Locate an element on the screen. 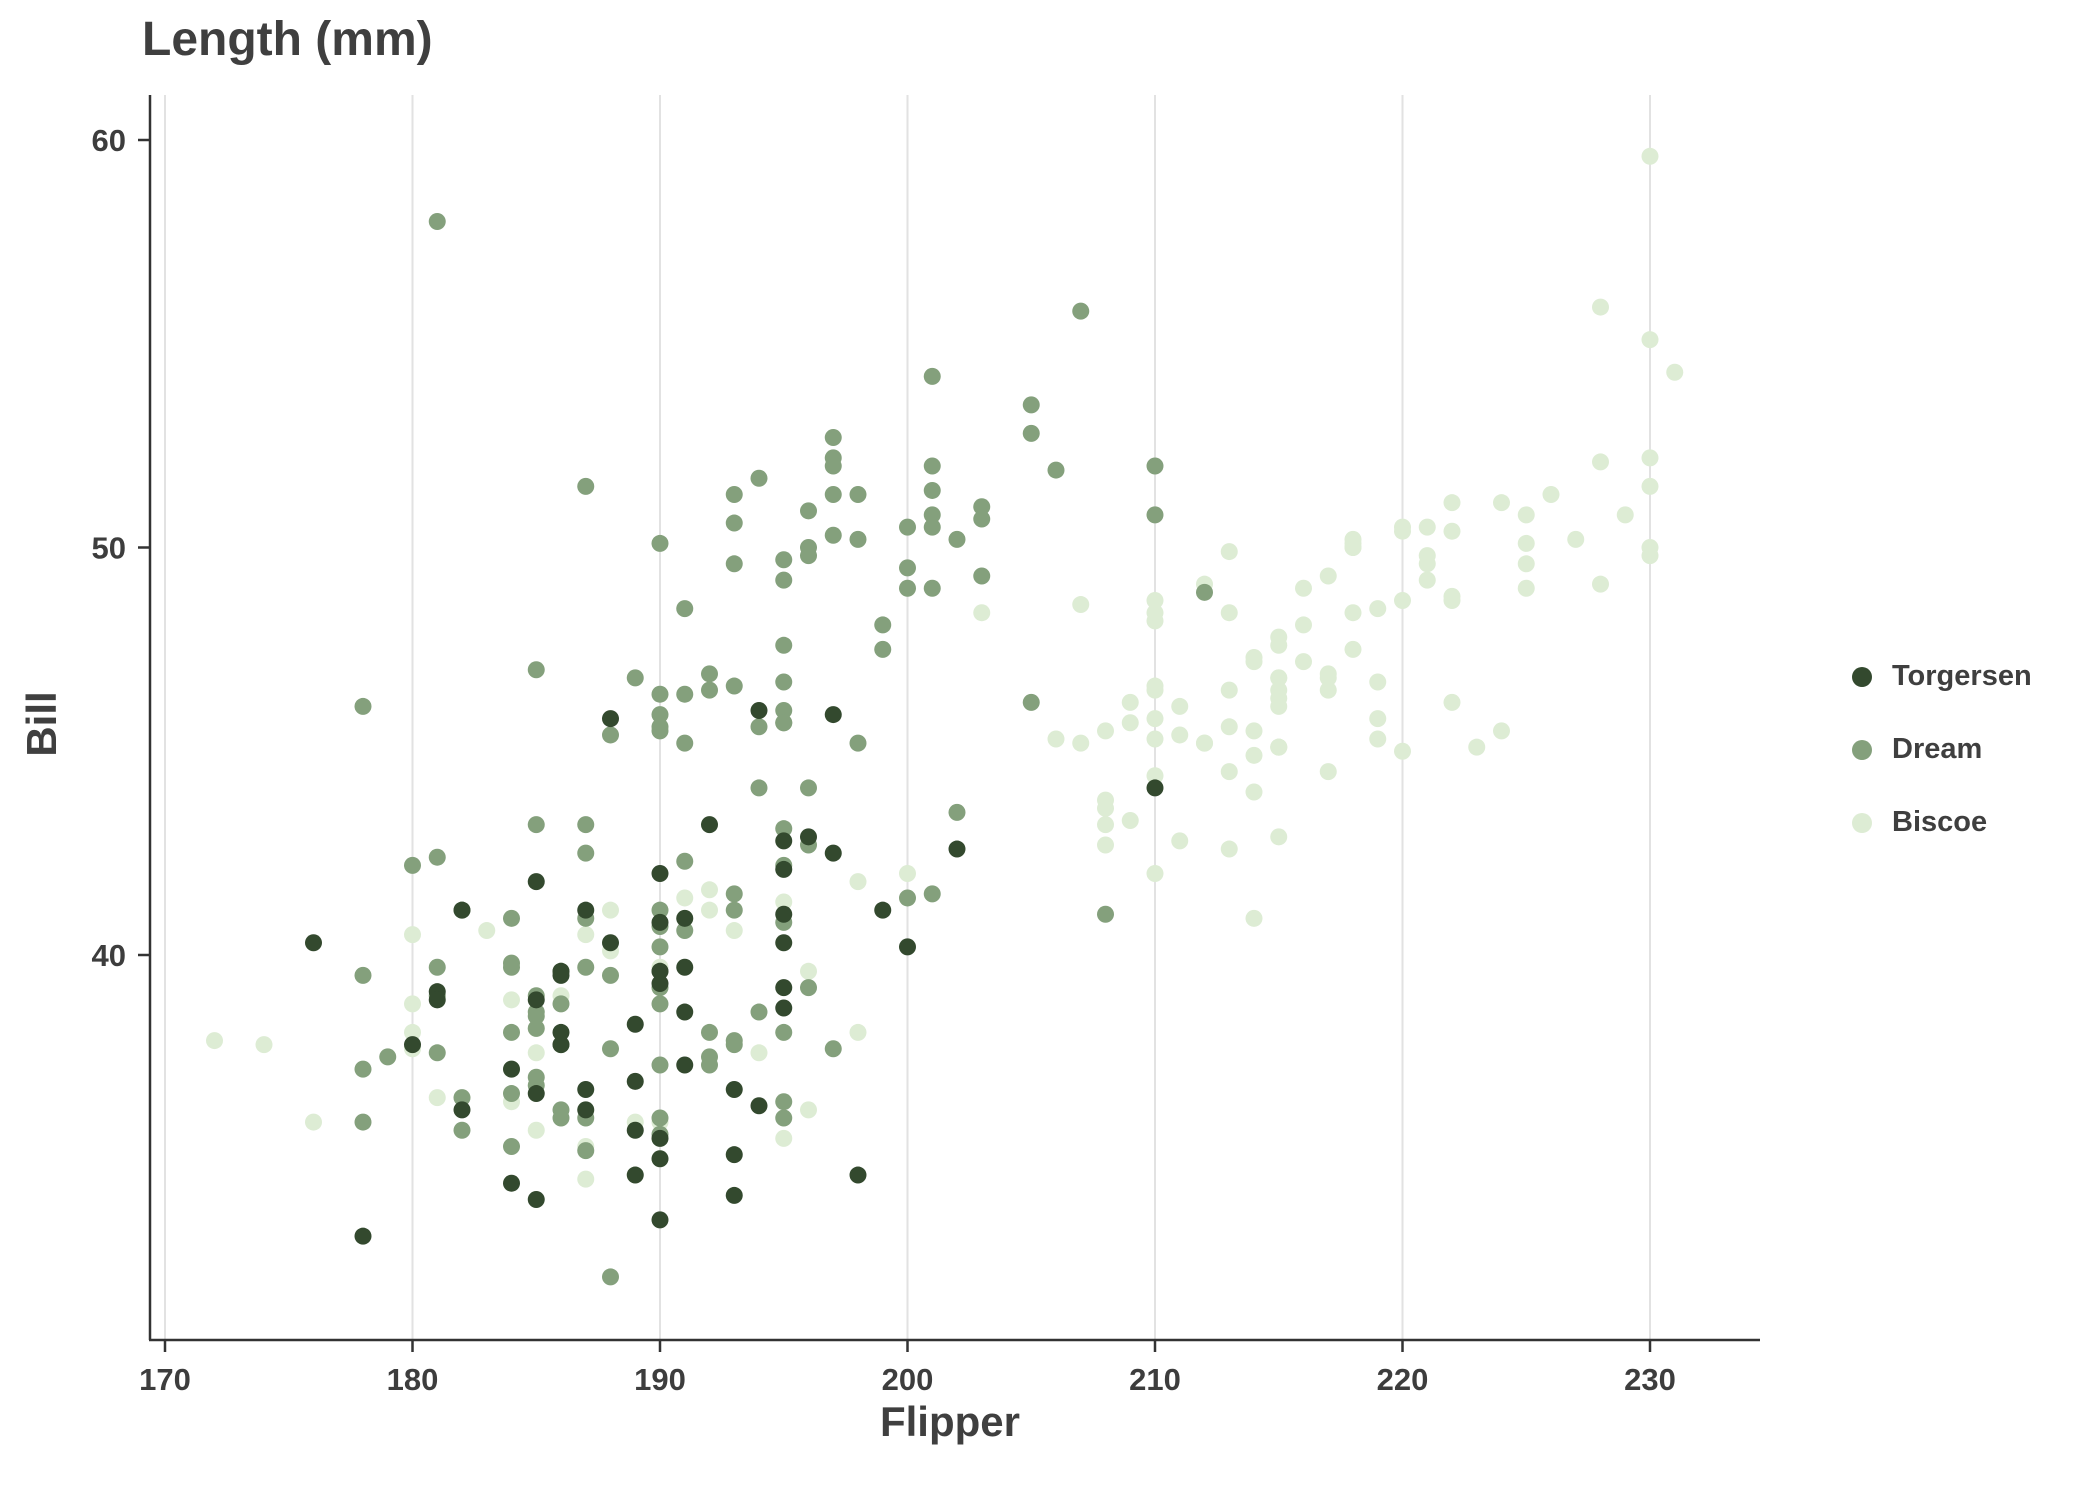 The image size is (2100, 1500). svg-text: 220 is located at coordinates (1403, 1379).